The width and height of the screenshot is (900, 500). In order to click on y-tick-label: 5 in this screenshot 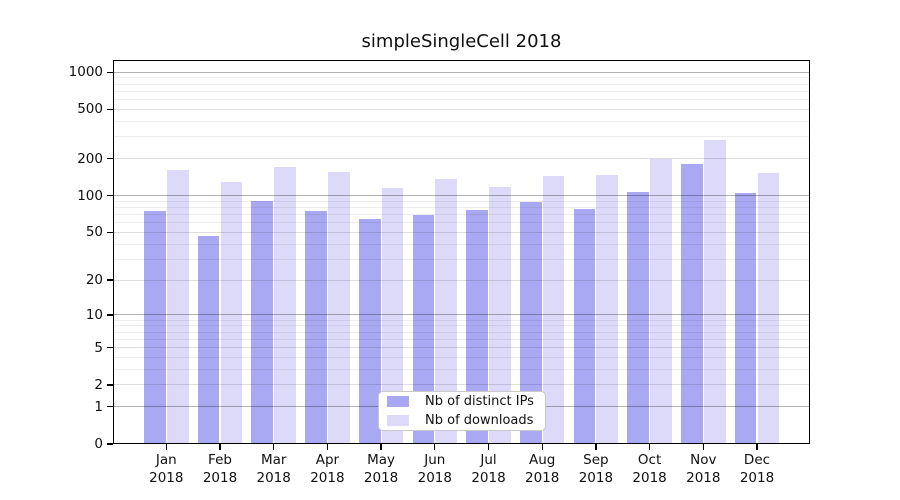, I will do `click(98, 347)`.